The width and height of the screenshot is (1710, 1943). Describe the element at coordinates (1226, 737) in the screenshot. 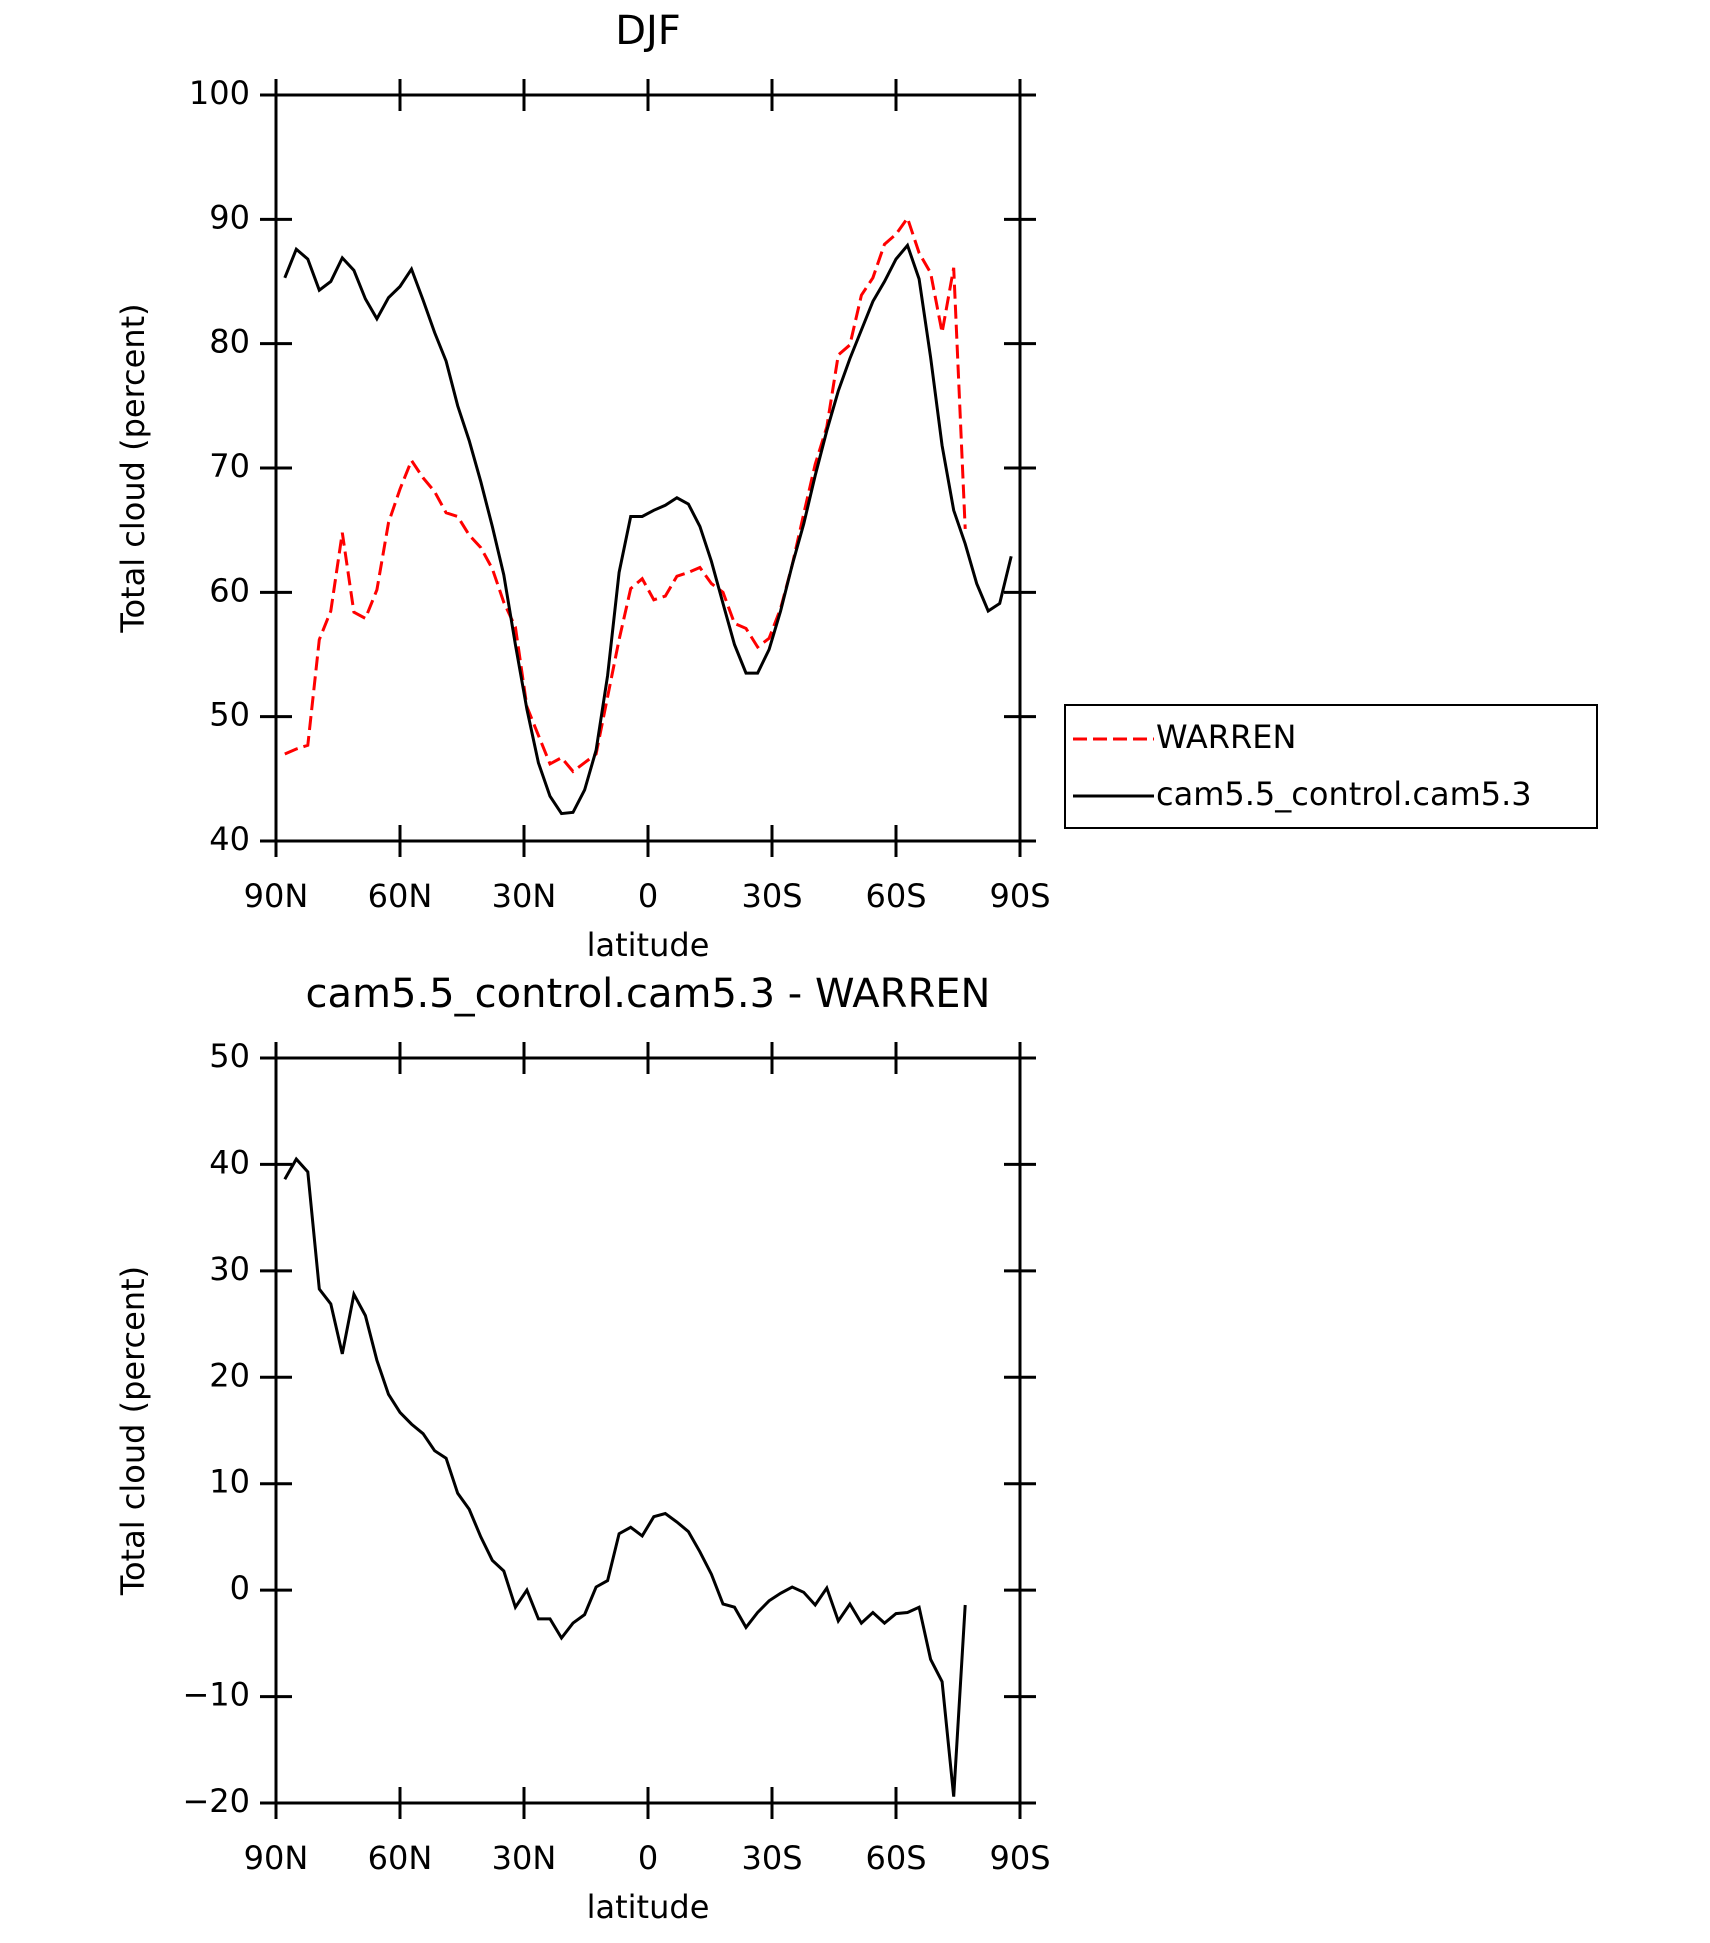

I see `legend-label: WARREN` at that location.